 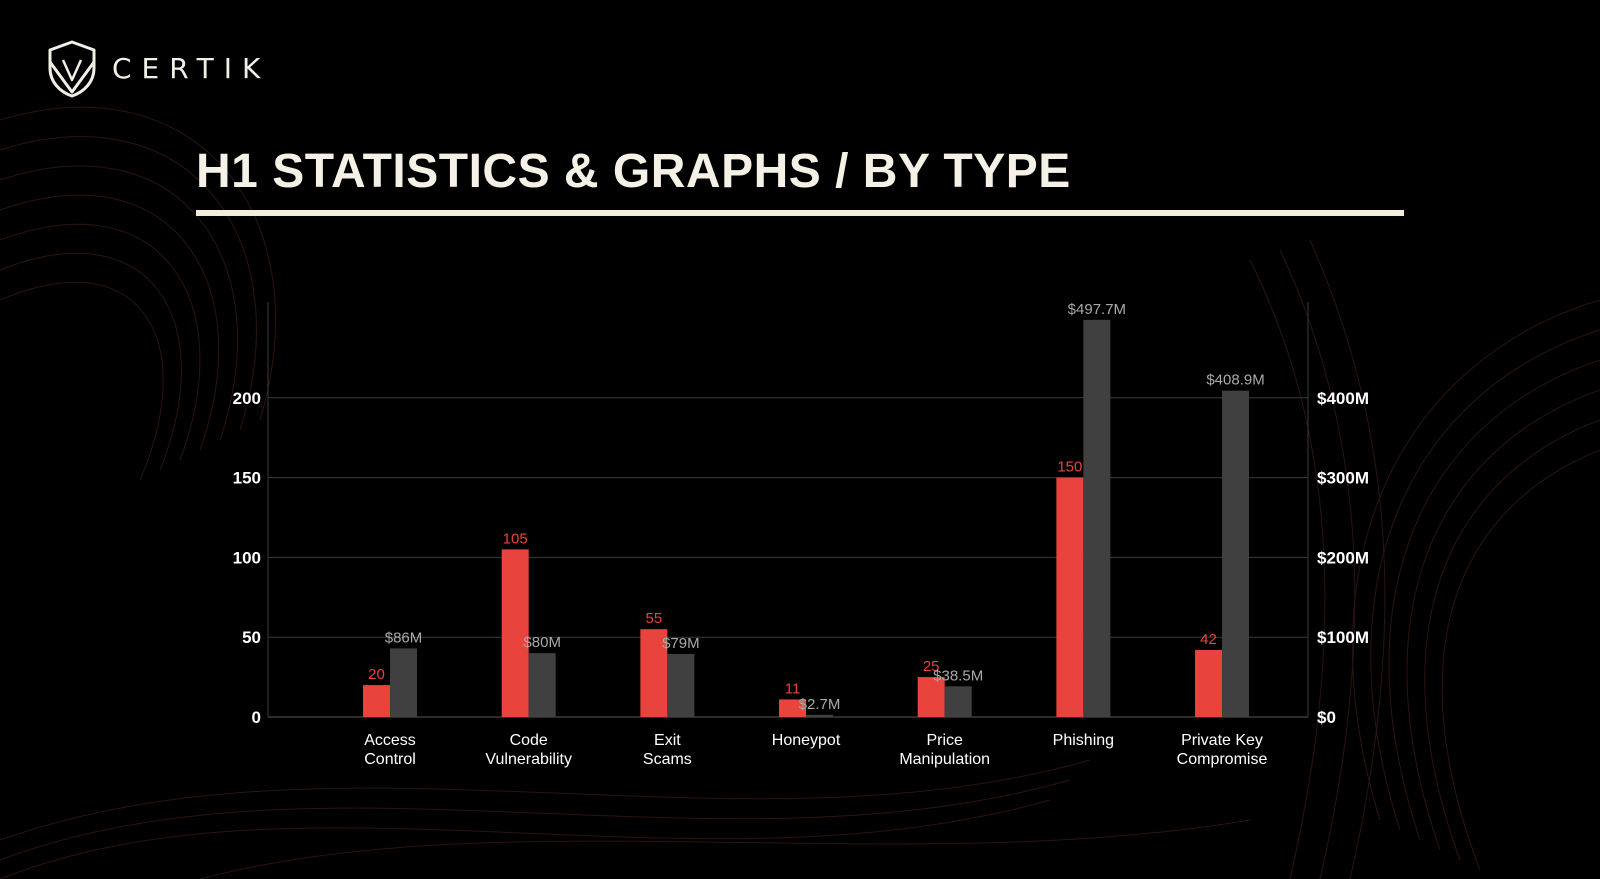 I want to click on count-data-label: 150, so click(x=1069, y=467).